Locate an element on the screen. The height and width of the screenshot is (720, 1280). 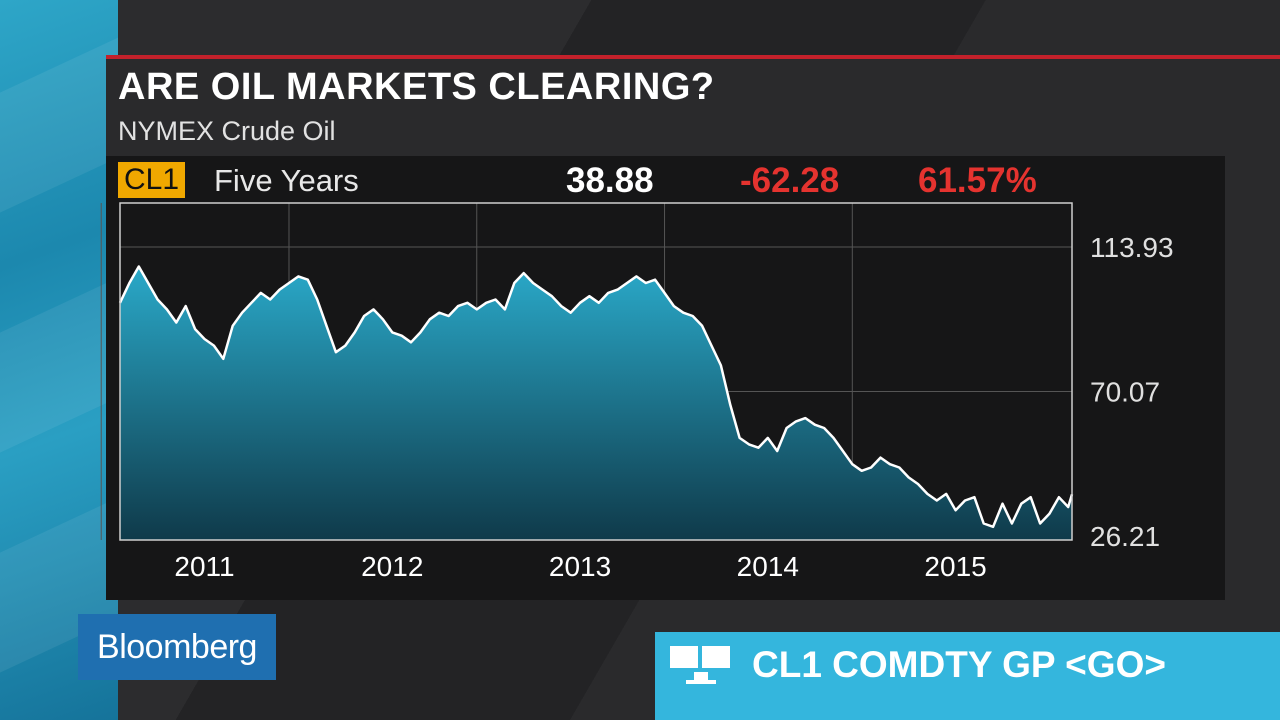
y-axis: 113.93 70.07 26.21 is located at coordinates (1132, 392).